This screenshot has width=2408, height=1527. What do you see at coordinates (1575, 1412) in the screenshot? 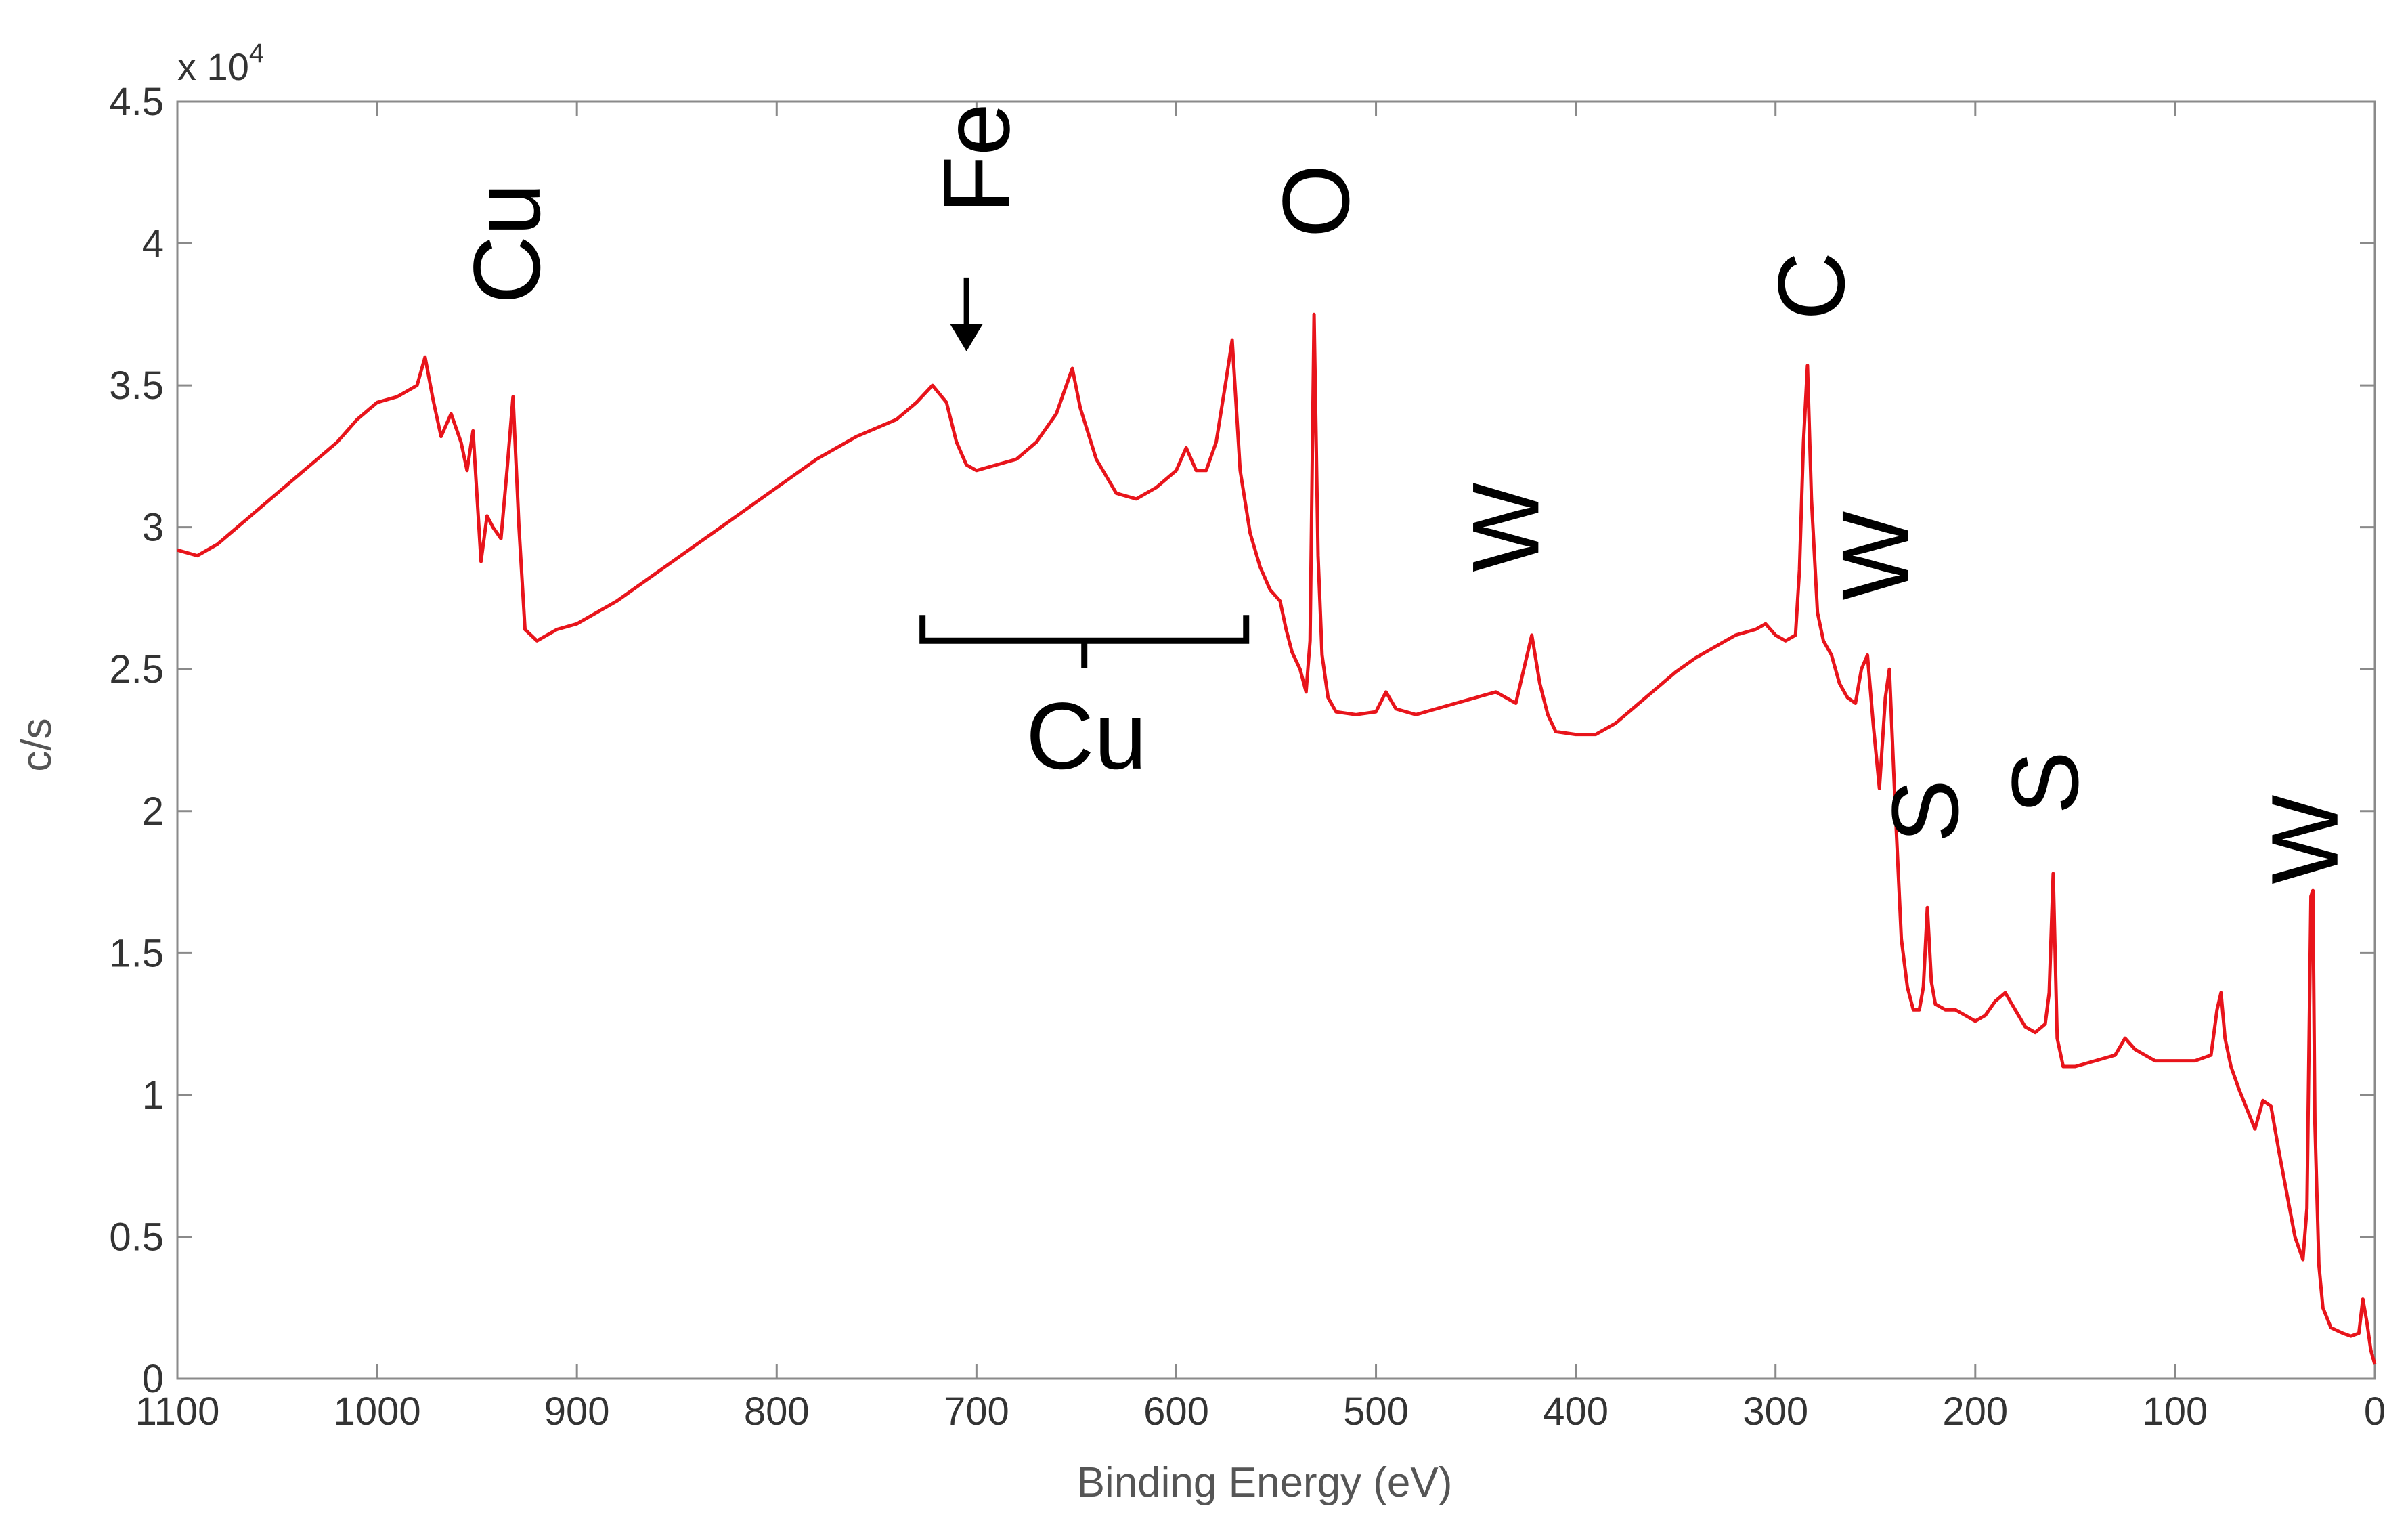
I see `x-tick-label: 400` at bounding box center [1575, 1412].